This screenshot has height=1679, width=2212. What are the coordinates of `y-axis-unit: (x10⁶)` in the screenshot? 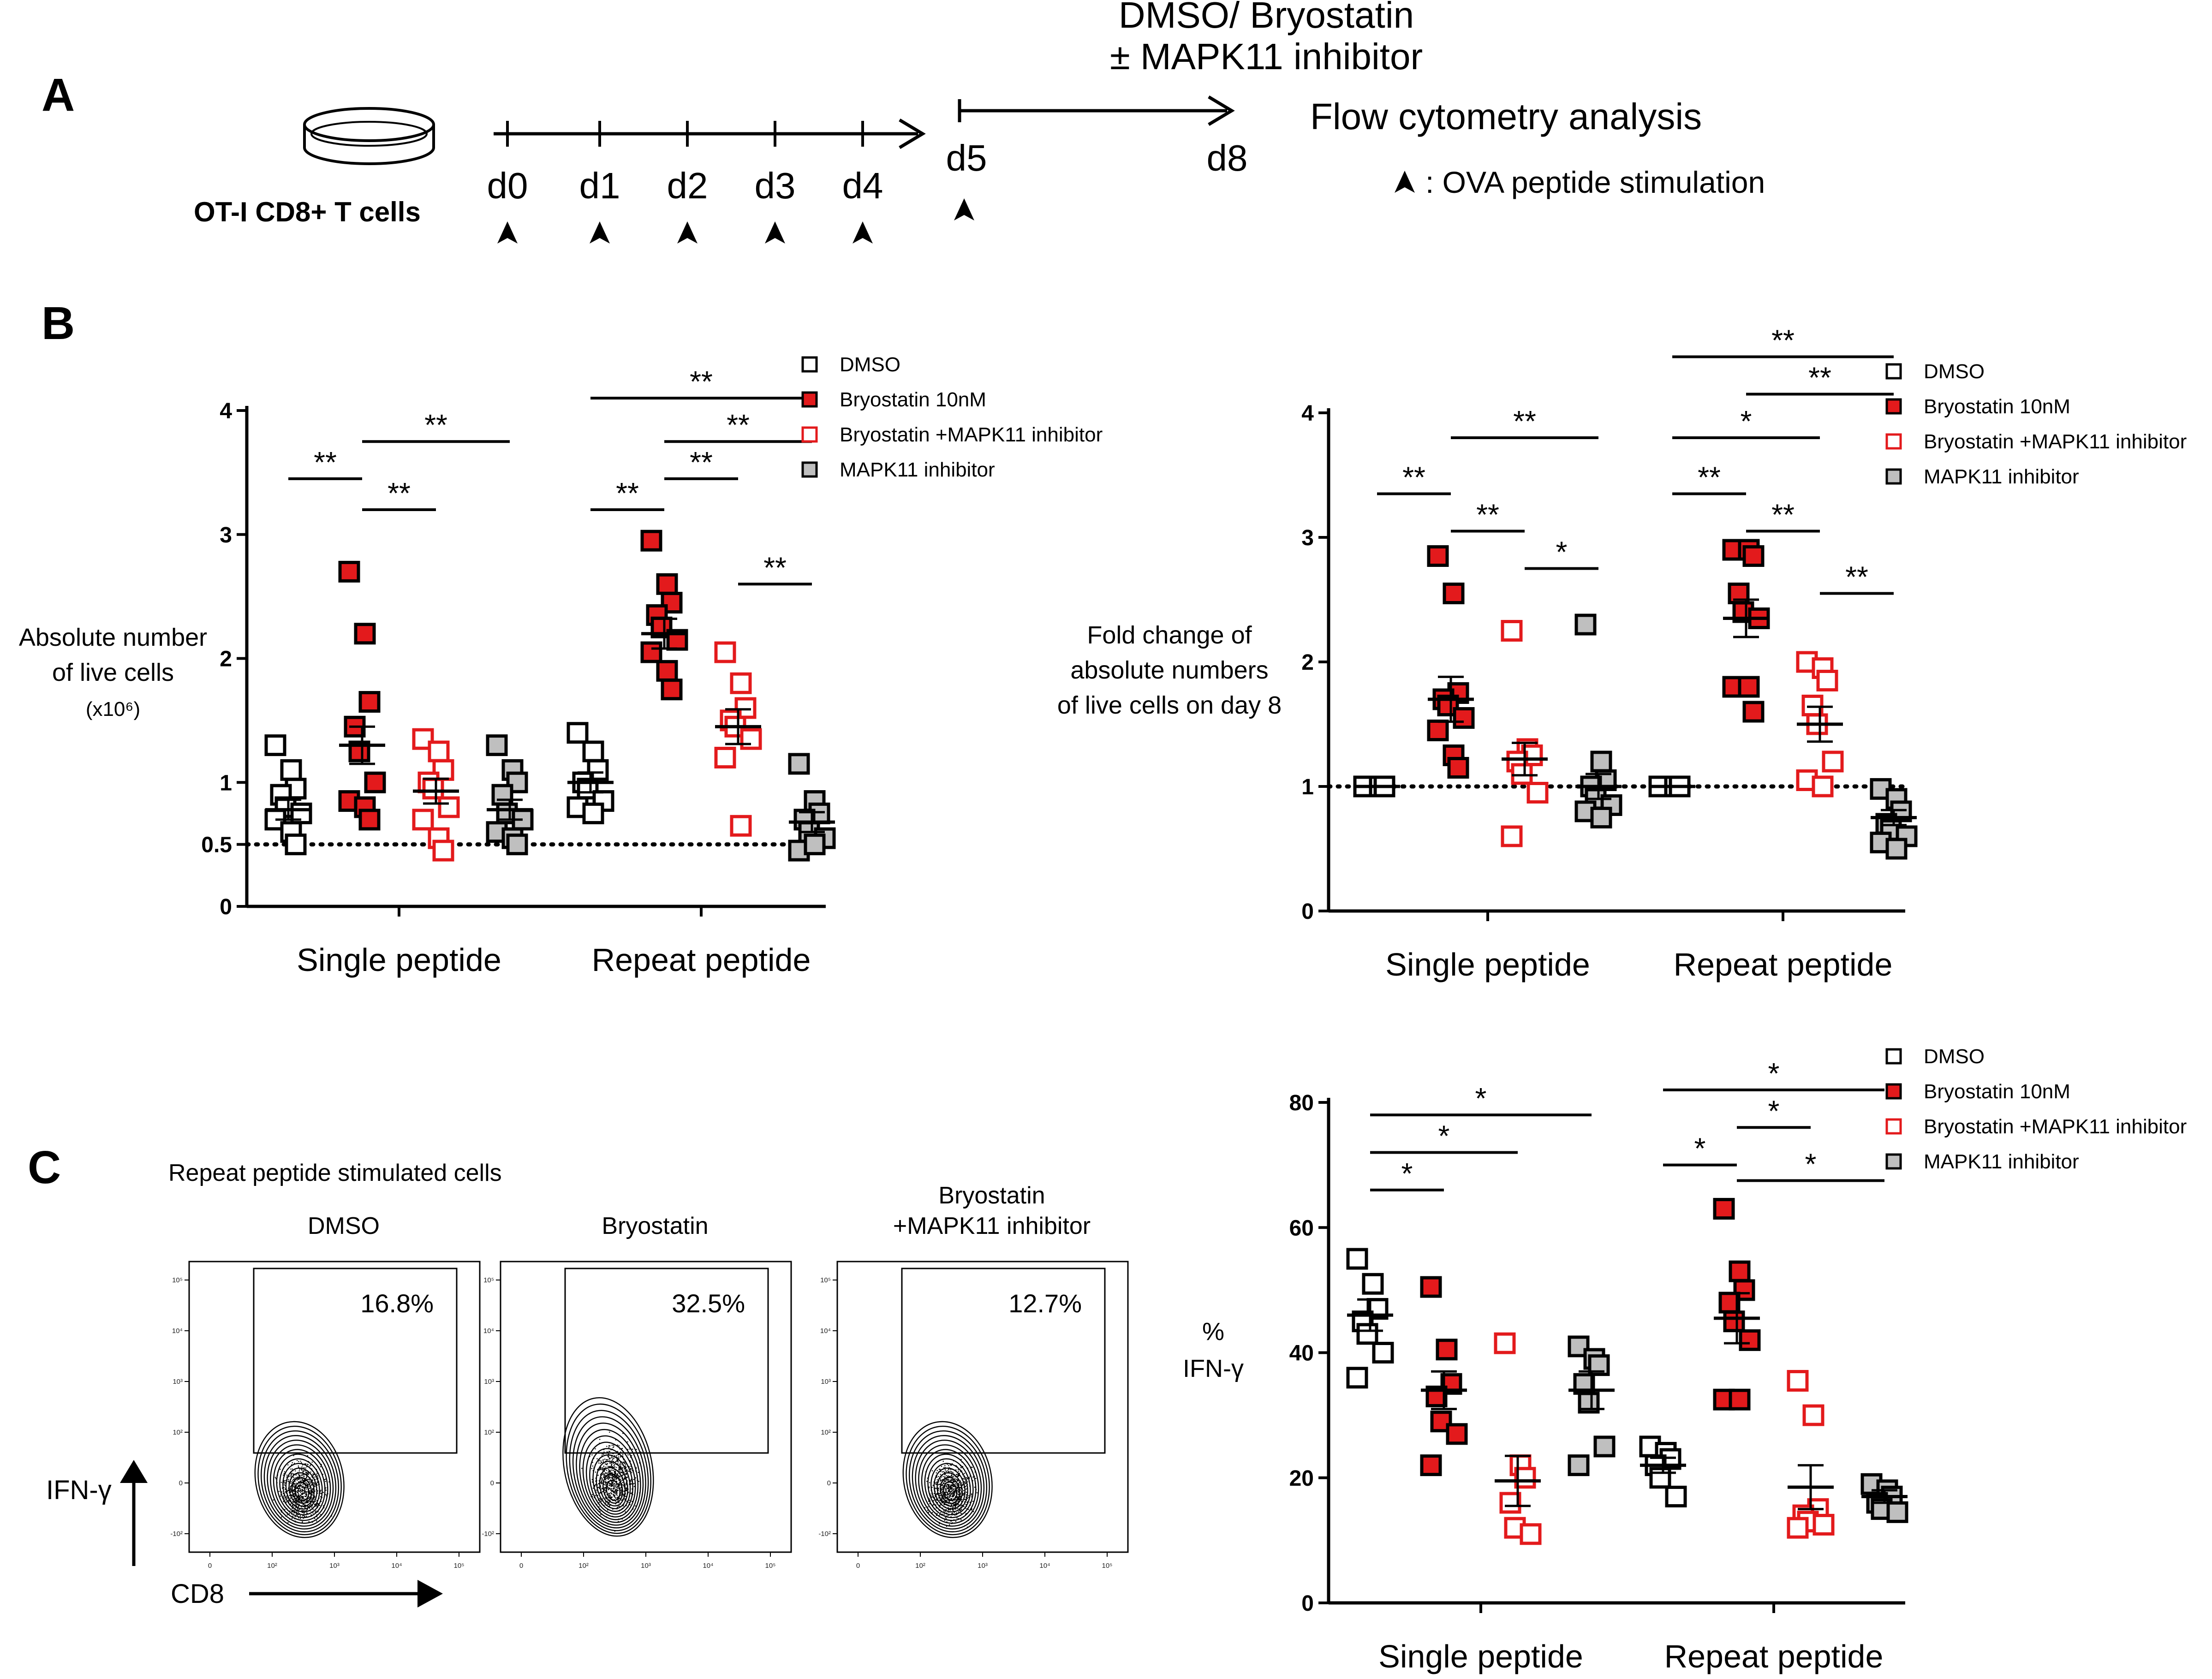 It's located at (113, 709).